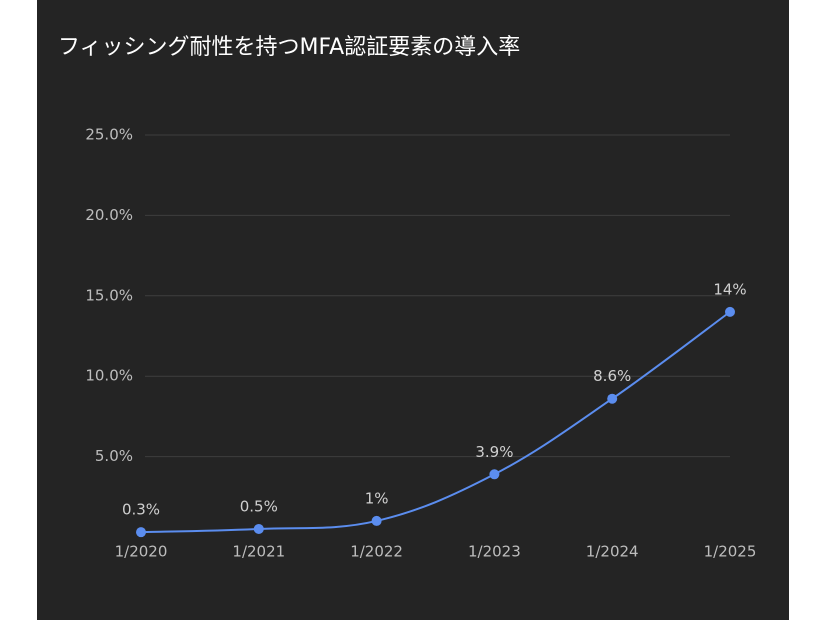 The image size is (826, 620). Describe the element at coordinates (141, 510) in the screenshot. I see `value-label: 0.3%` at that location.